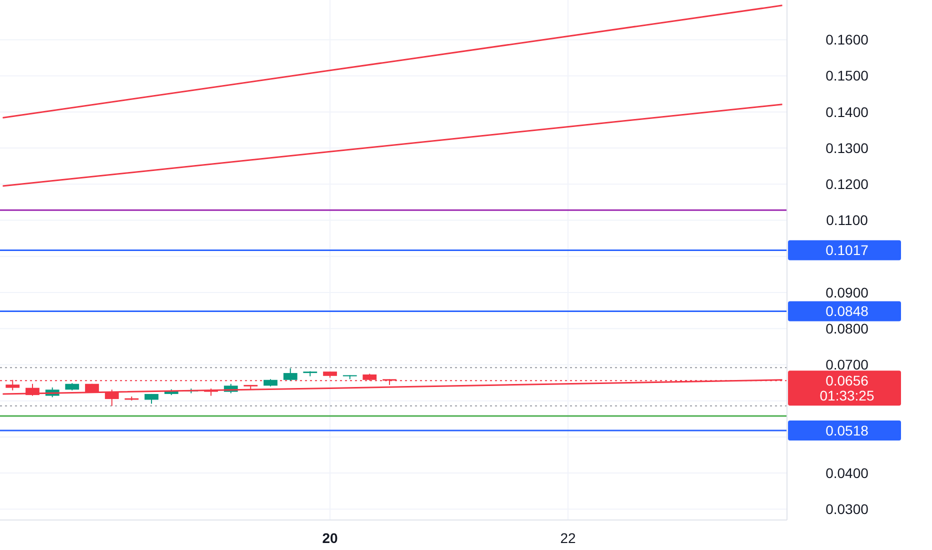  What do you see at coordinates (847, 40) in the screenshot?
I see `y-tick-label: 0.1600` at bounding box center [847, 40].